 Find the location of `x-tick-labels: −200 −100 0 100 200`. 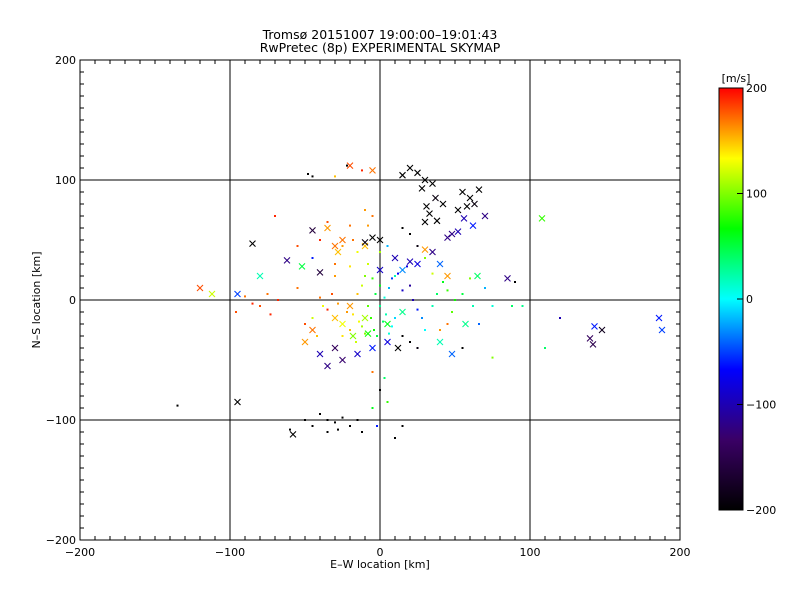

x-tick-labels: −200 −100 0 100 200 is located at coordinates (378, 552).